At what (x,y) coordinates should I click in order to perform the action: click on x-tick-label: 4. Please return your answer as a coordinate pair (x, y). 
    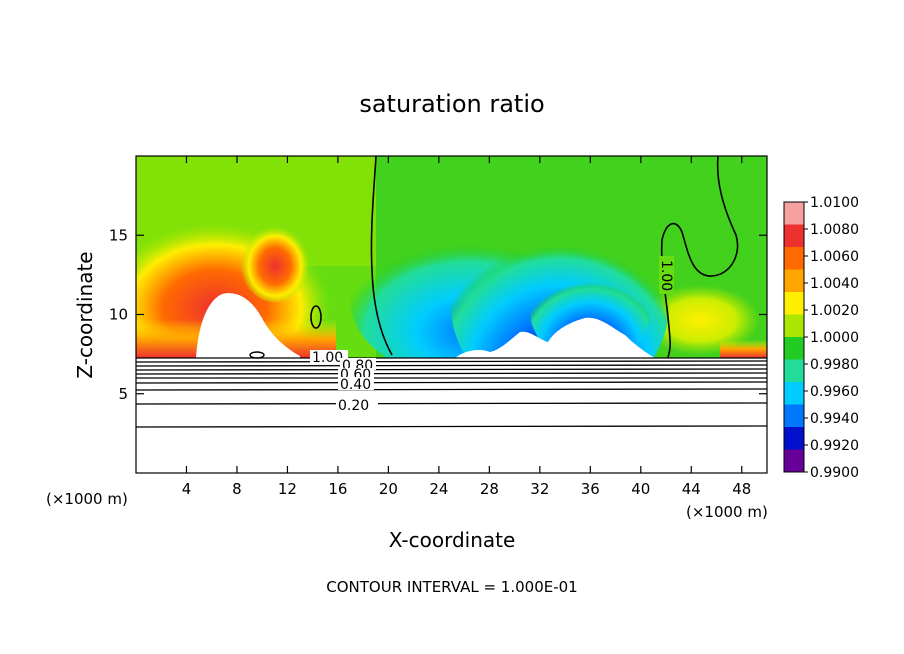
    Looking at the image, I should click on (187, 489).